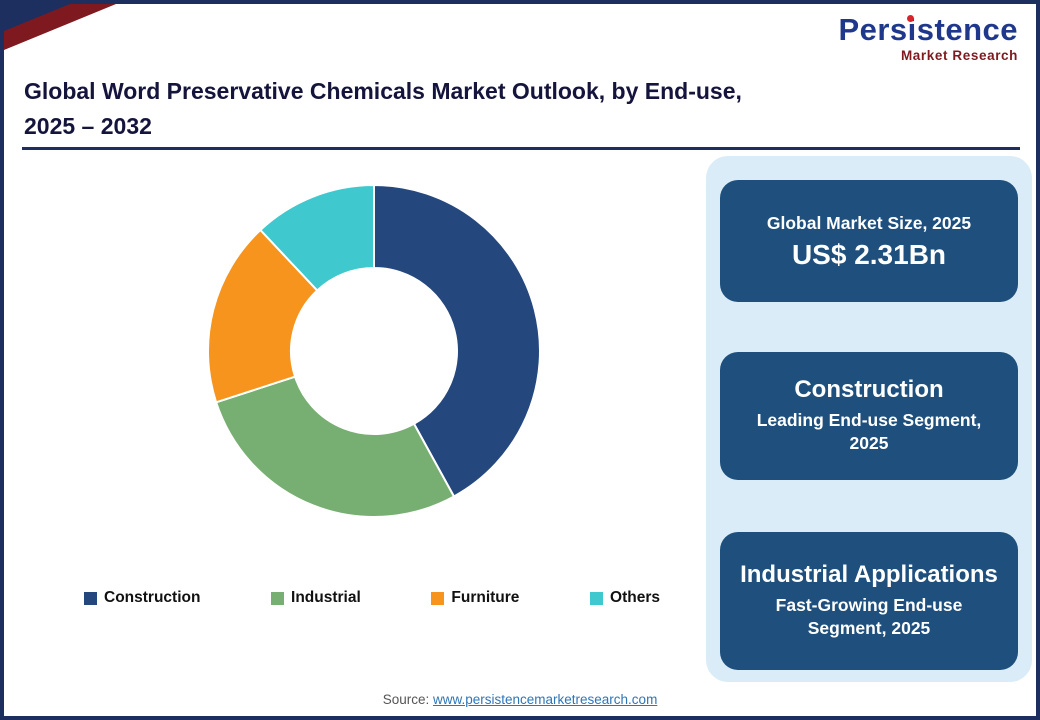 The image size is (1040, 720). I want to click on legend-label-others: Others, so click(635, 597).